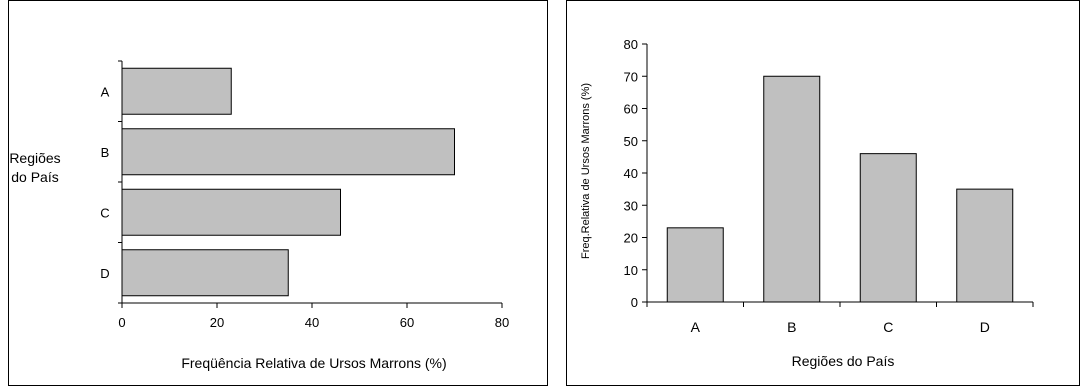 Image resolution: width=1088 pixels, height=387 pixels. I want to click on y-tick-label: 70, so click(631, 76).